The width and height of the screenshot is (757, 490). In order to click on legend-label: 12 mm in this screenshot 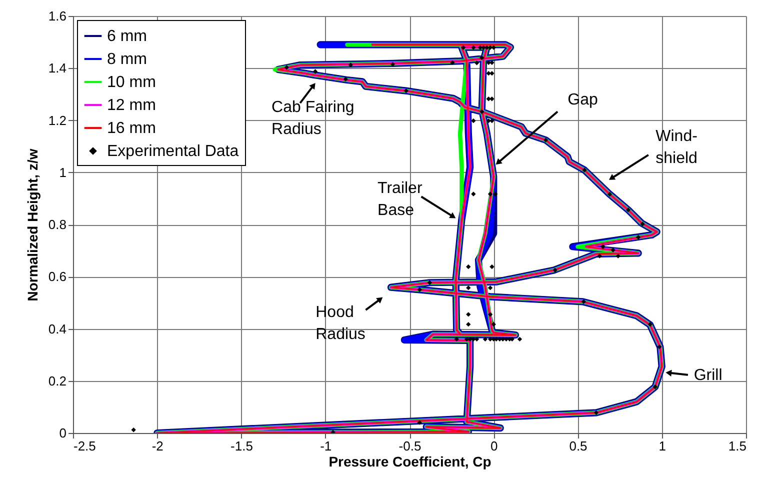, I will do `click(131, 105)`.